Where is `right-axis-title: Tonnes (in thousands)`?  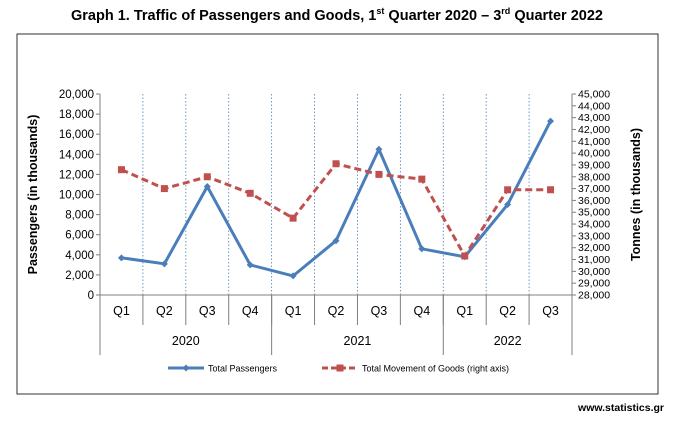
right-axis-title: Tonnes (in thousands) is located at coordinates (636, 194).